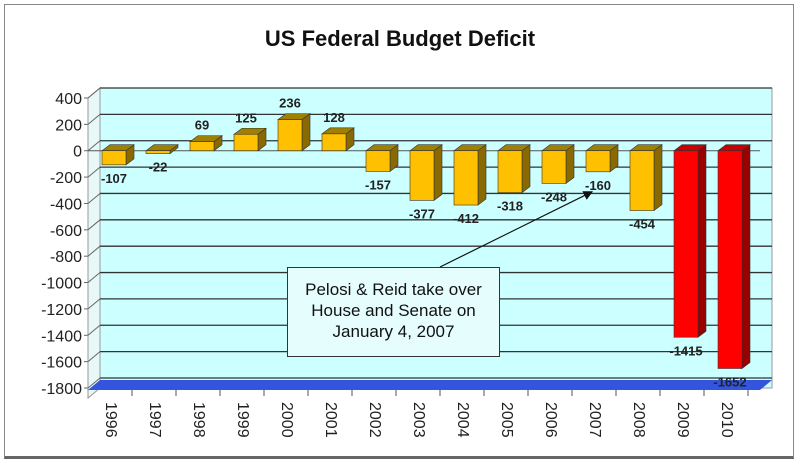 Image resolution: width=800 pixels, height=465 pixels. Describe the element at coordinates (290, 103) in the screenshot. I see `data-label: 236` at that location.